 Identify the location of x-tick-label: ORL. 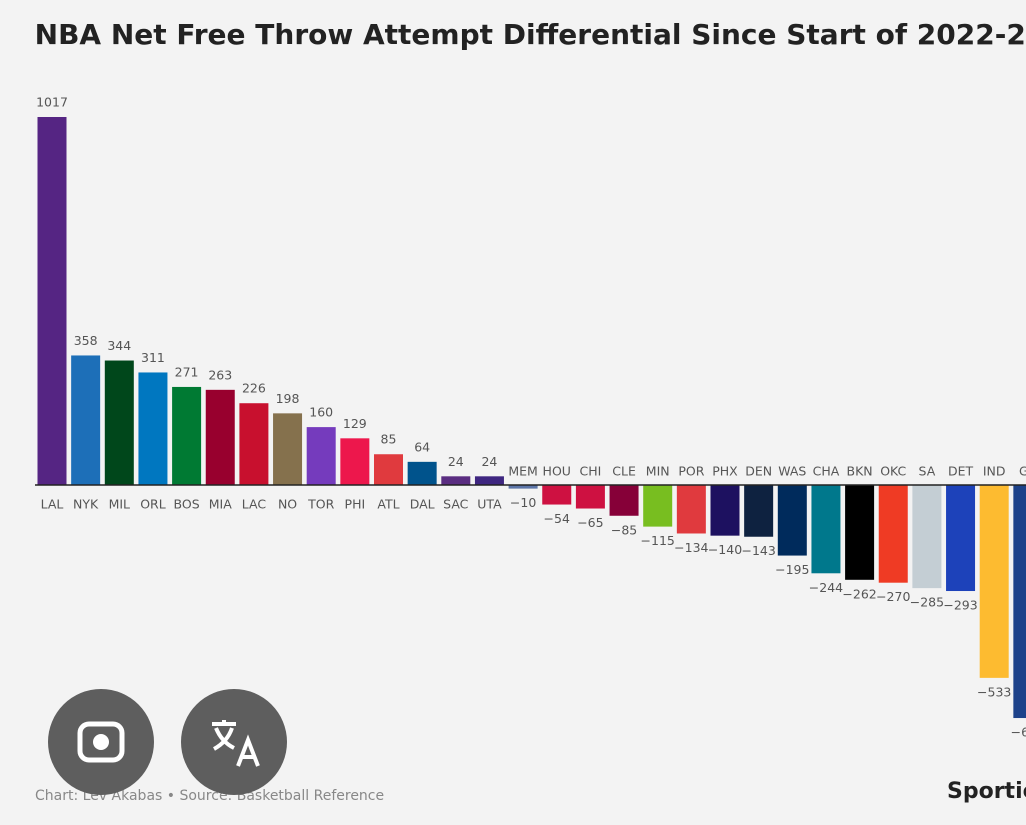
(153, 504).